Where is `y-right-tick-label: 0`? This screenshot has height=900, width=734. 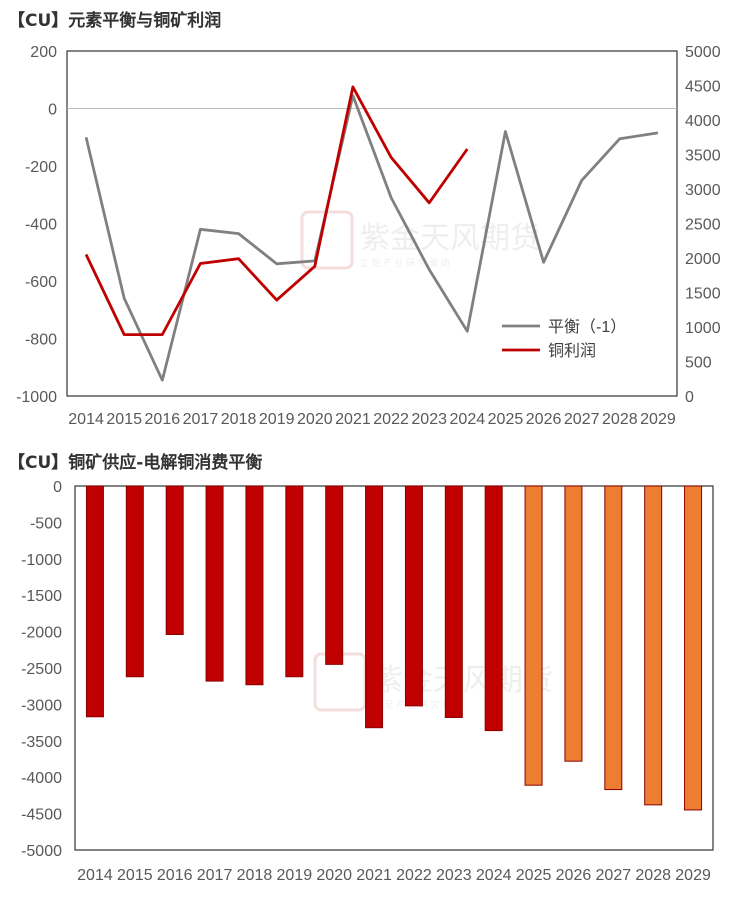 y-right-tick-label: 0 is located at coordinates (689, 397).